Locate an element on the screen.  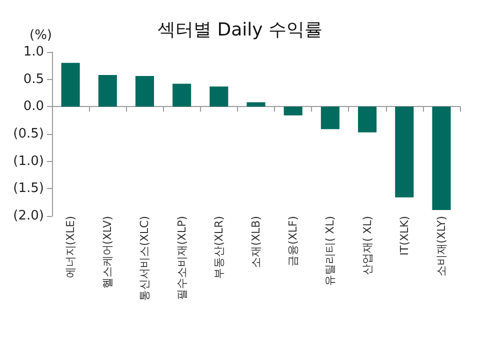
y-tick-label: (0.5) is located at coordinates (28, 134).